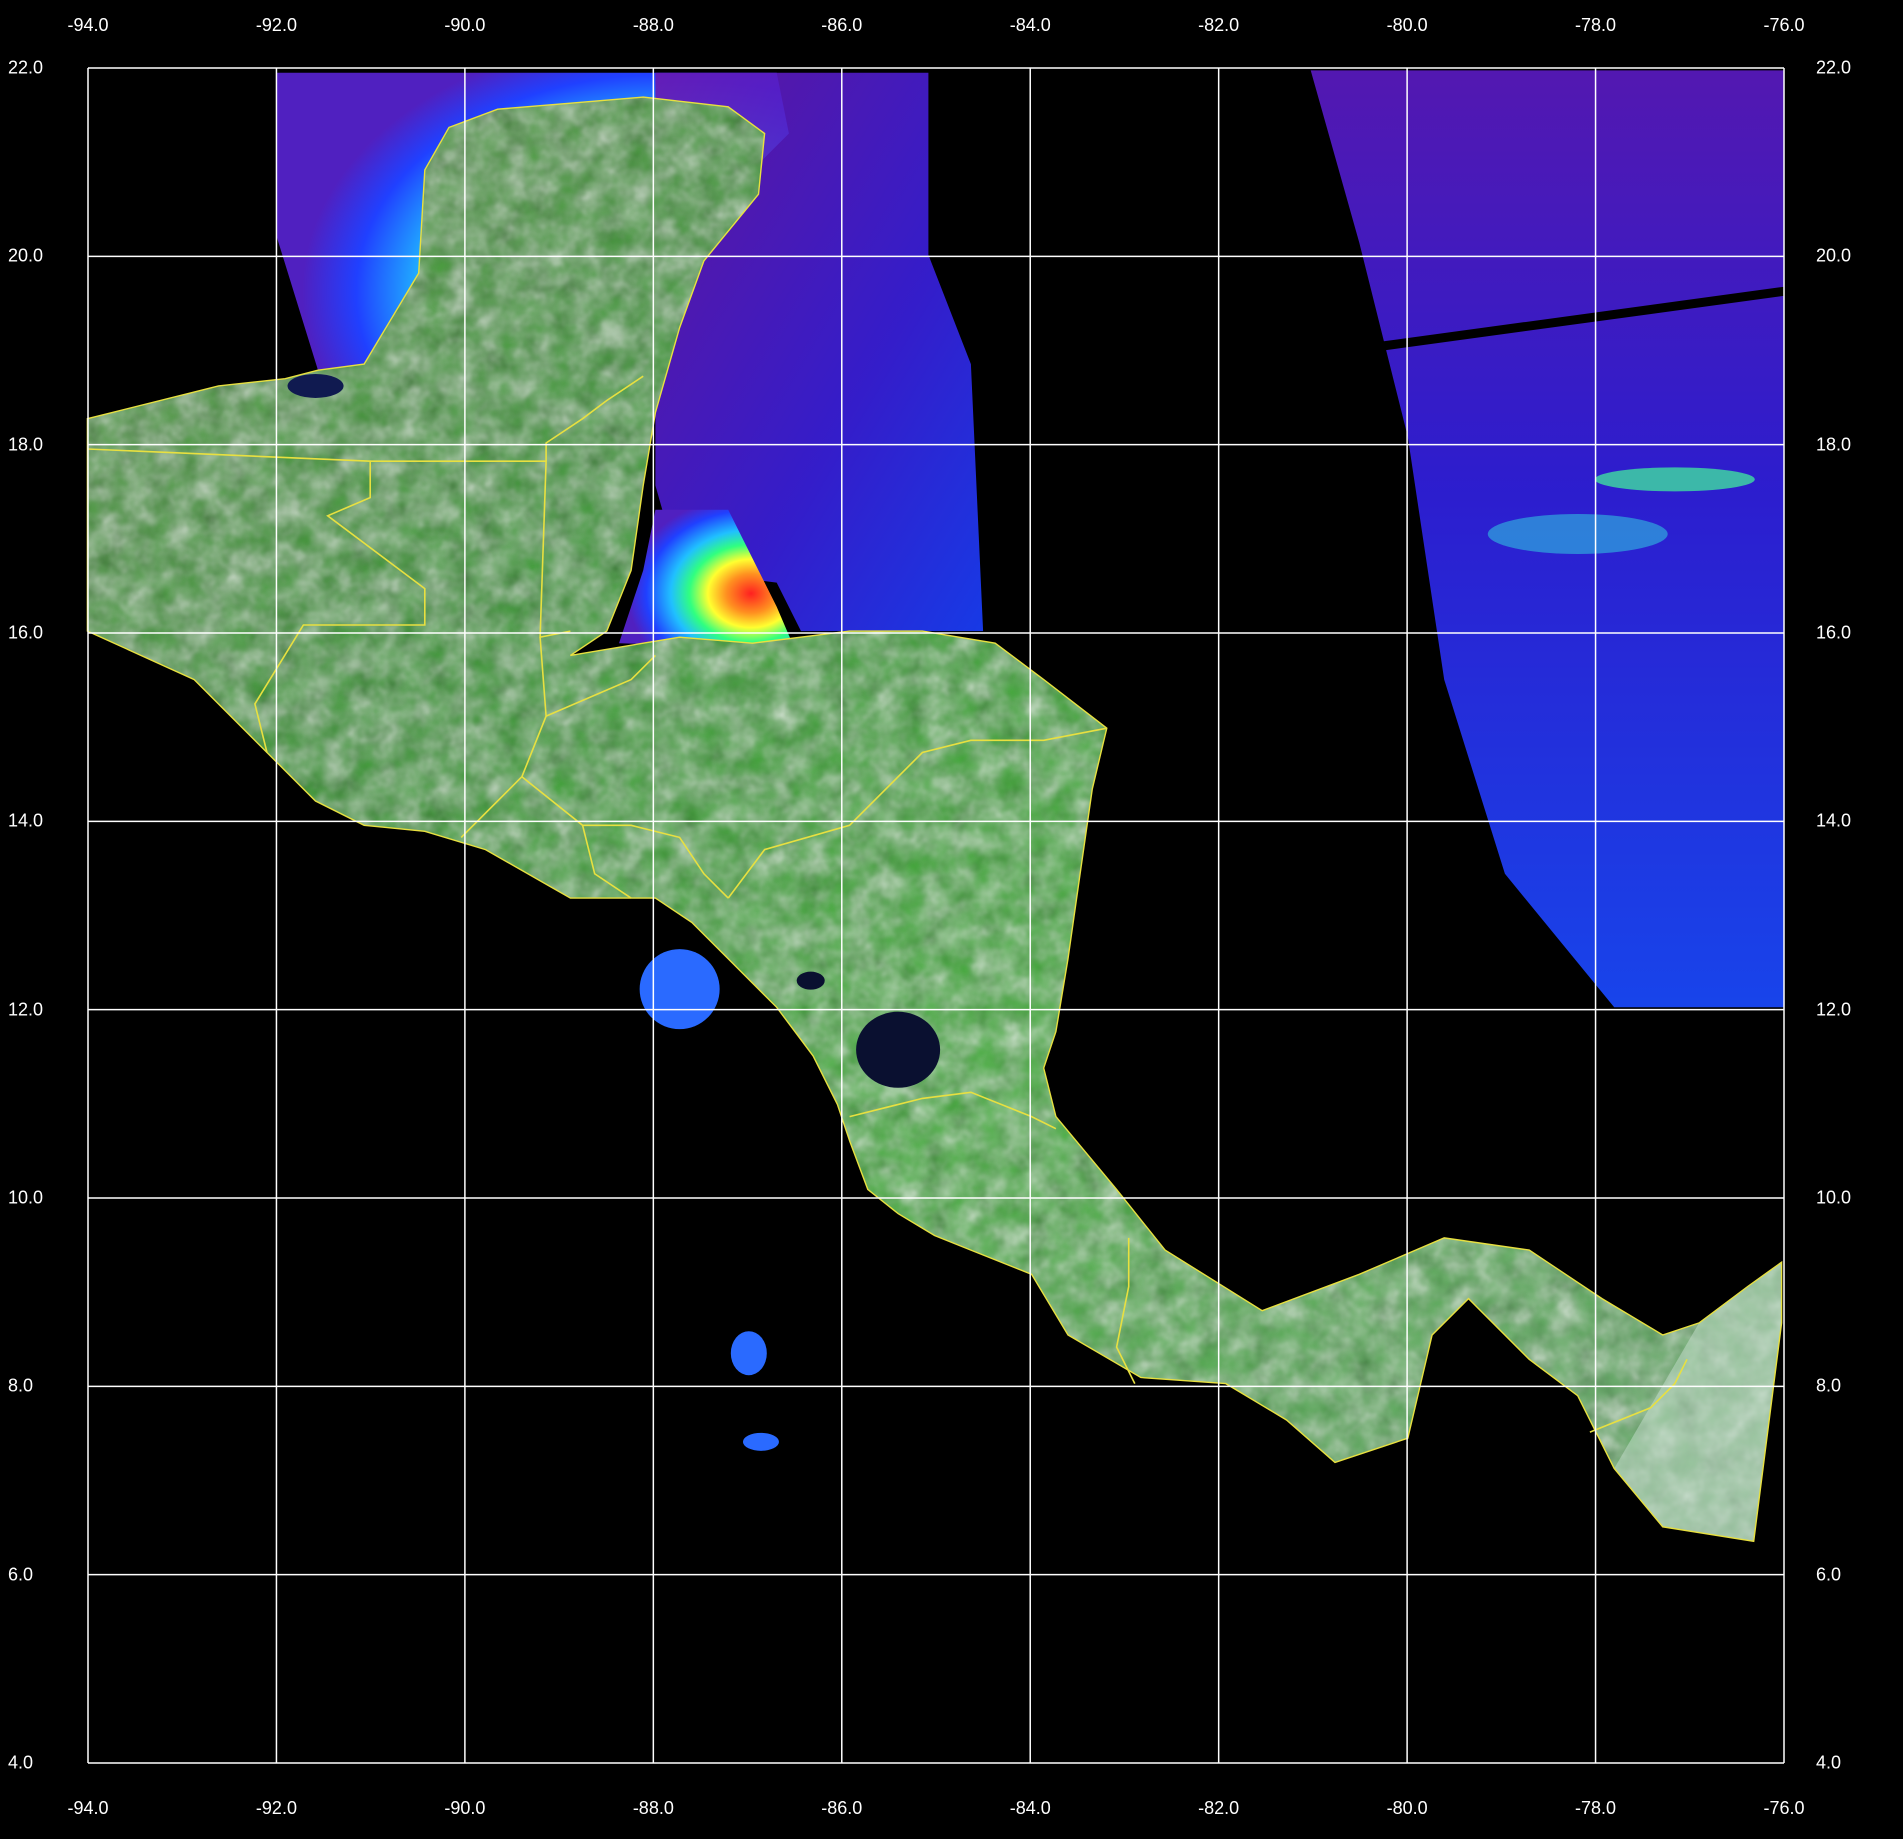 The width and height of the screenshot is (1903, 1839). I want to click on gulf-of-honduras-color-patch, so click(707, 579).